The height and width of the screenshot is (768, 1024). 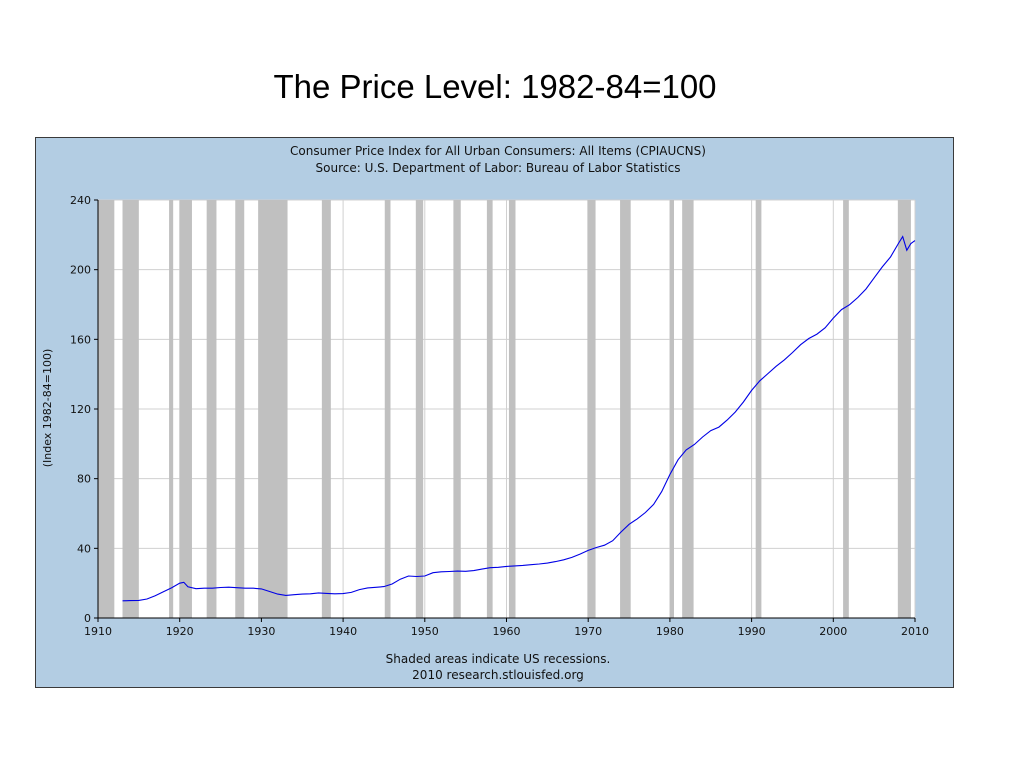 I want to click on x-tick-label-4: 1950, so click(x=425, y=631).